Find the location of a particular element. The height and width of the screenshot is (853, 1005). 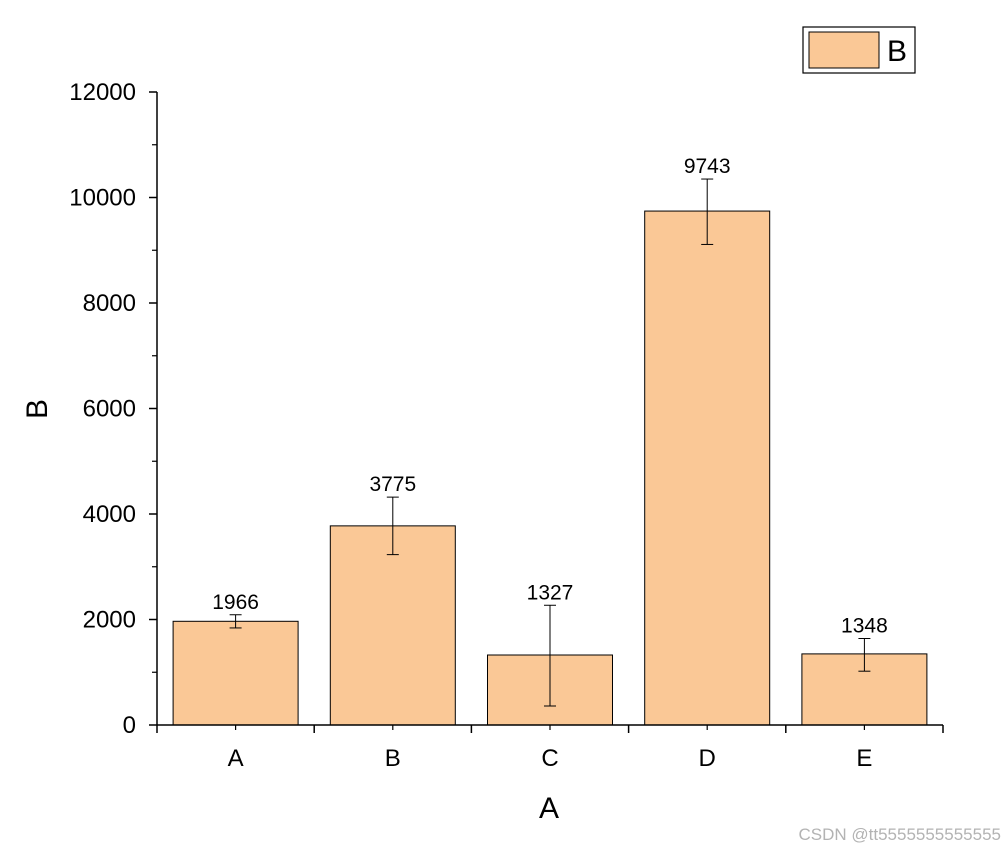

y-tick-label: 12000 is located at coordinates (102, 92).